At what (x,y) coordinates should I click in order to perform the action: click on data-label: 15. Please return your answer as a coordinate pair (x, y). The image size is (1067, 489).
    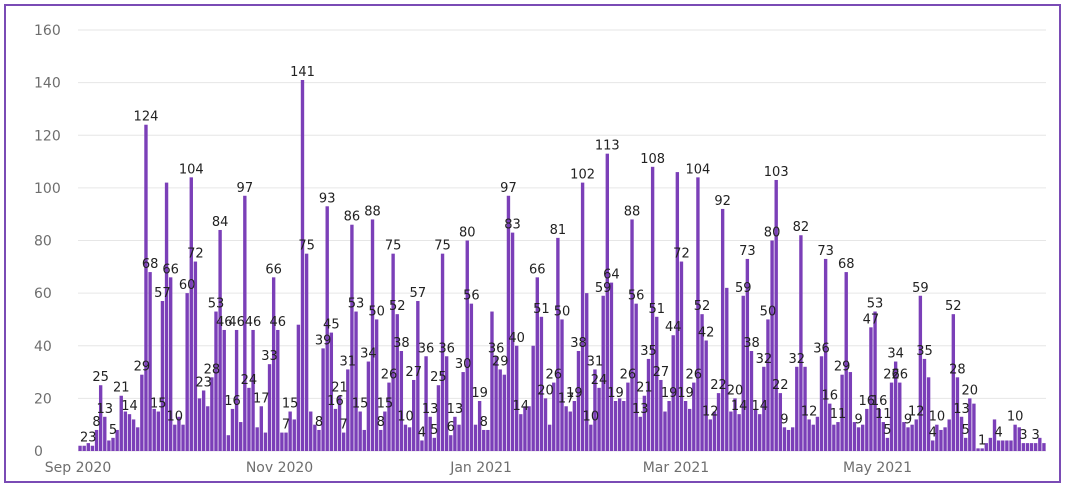
    Looking at the image, I should click on (290, 404).